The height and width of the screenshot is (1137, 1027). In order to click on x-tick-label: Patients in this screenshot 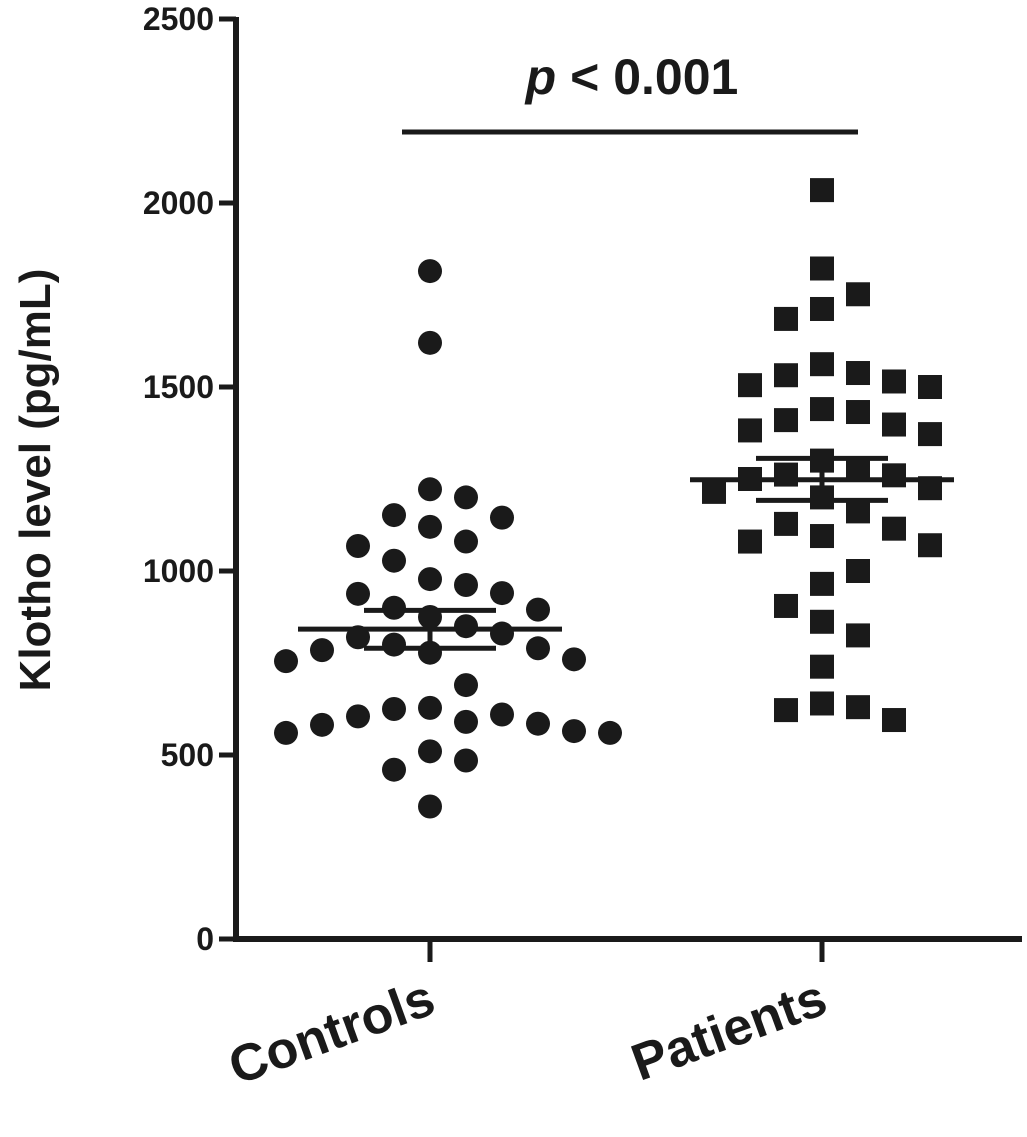, I will do `click(729, 1031)`.